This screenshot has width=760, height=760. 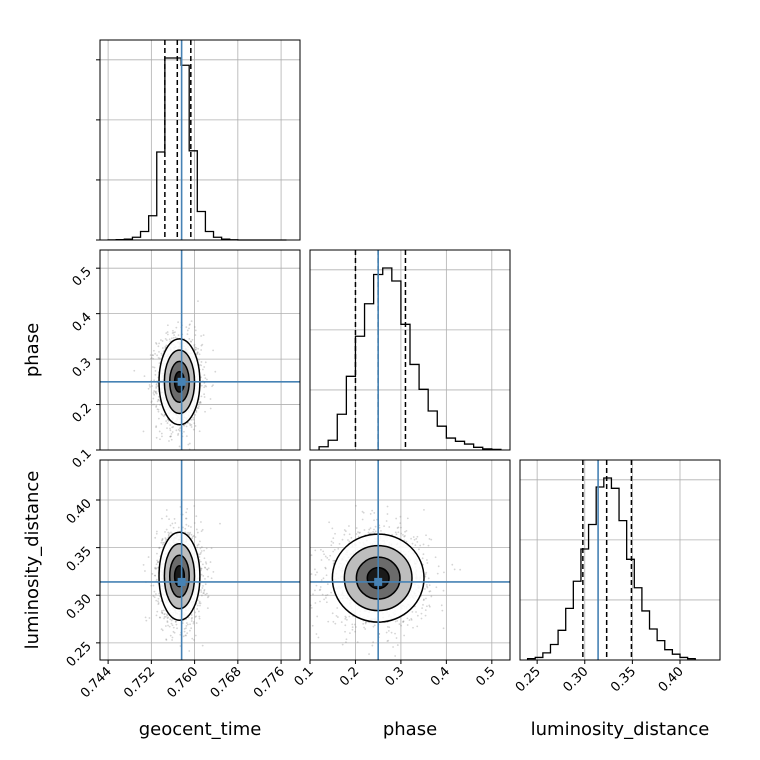 I want to click on panel-2d-luminosity_distance_vs_geocent_time, so click(x=200, y=560).